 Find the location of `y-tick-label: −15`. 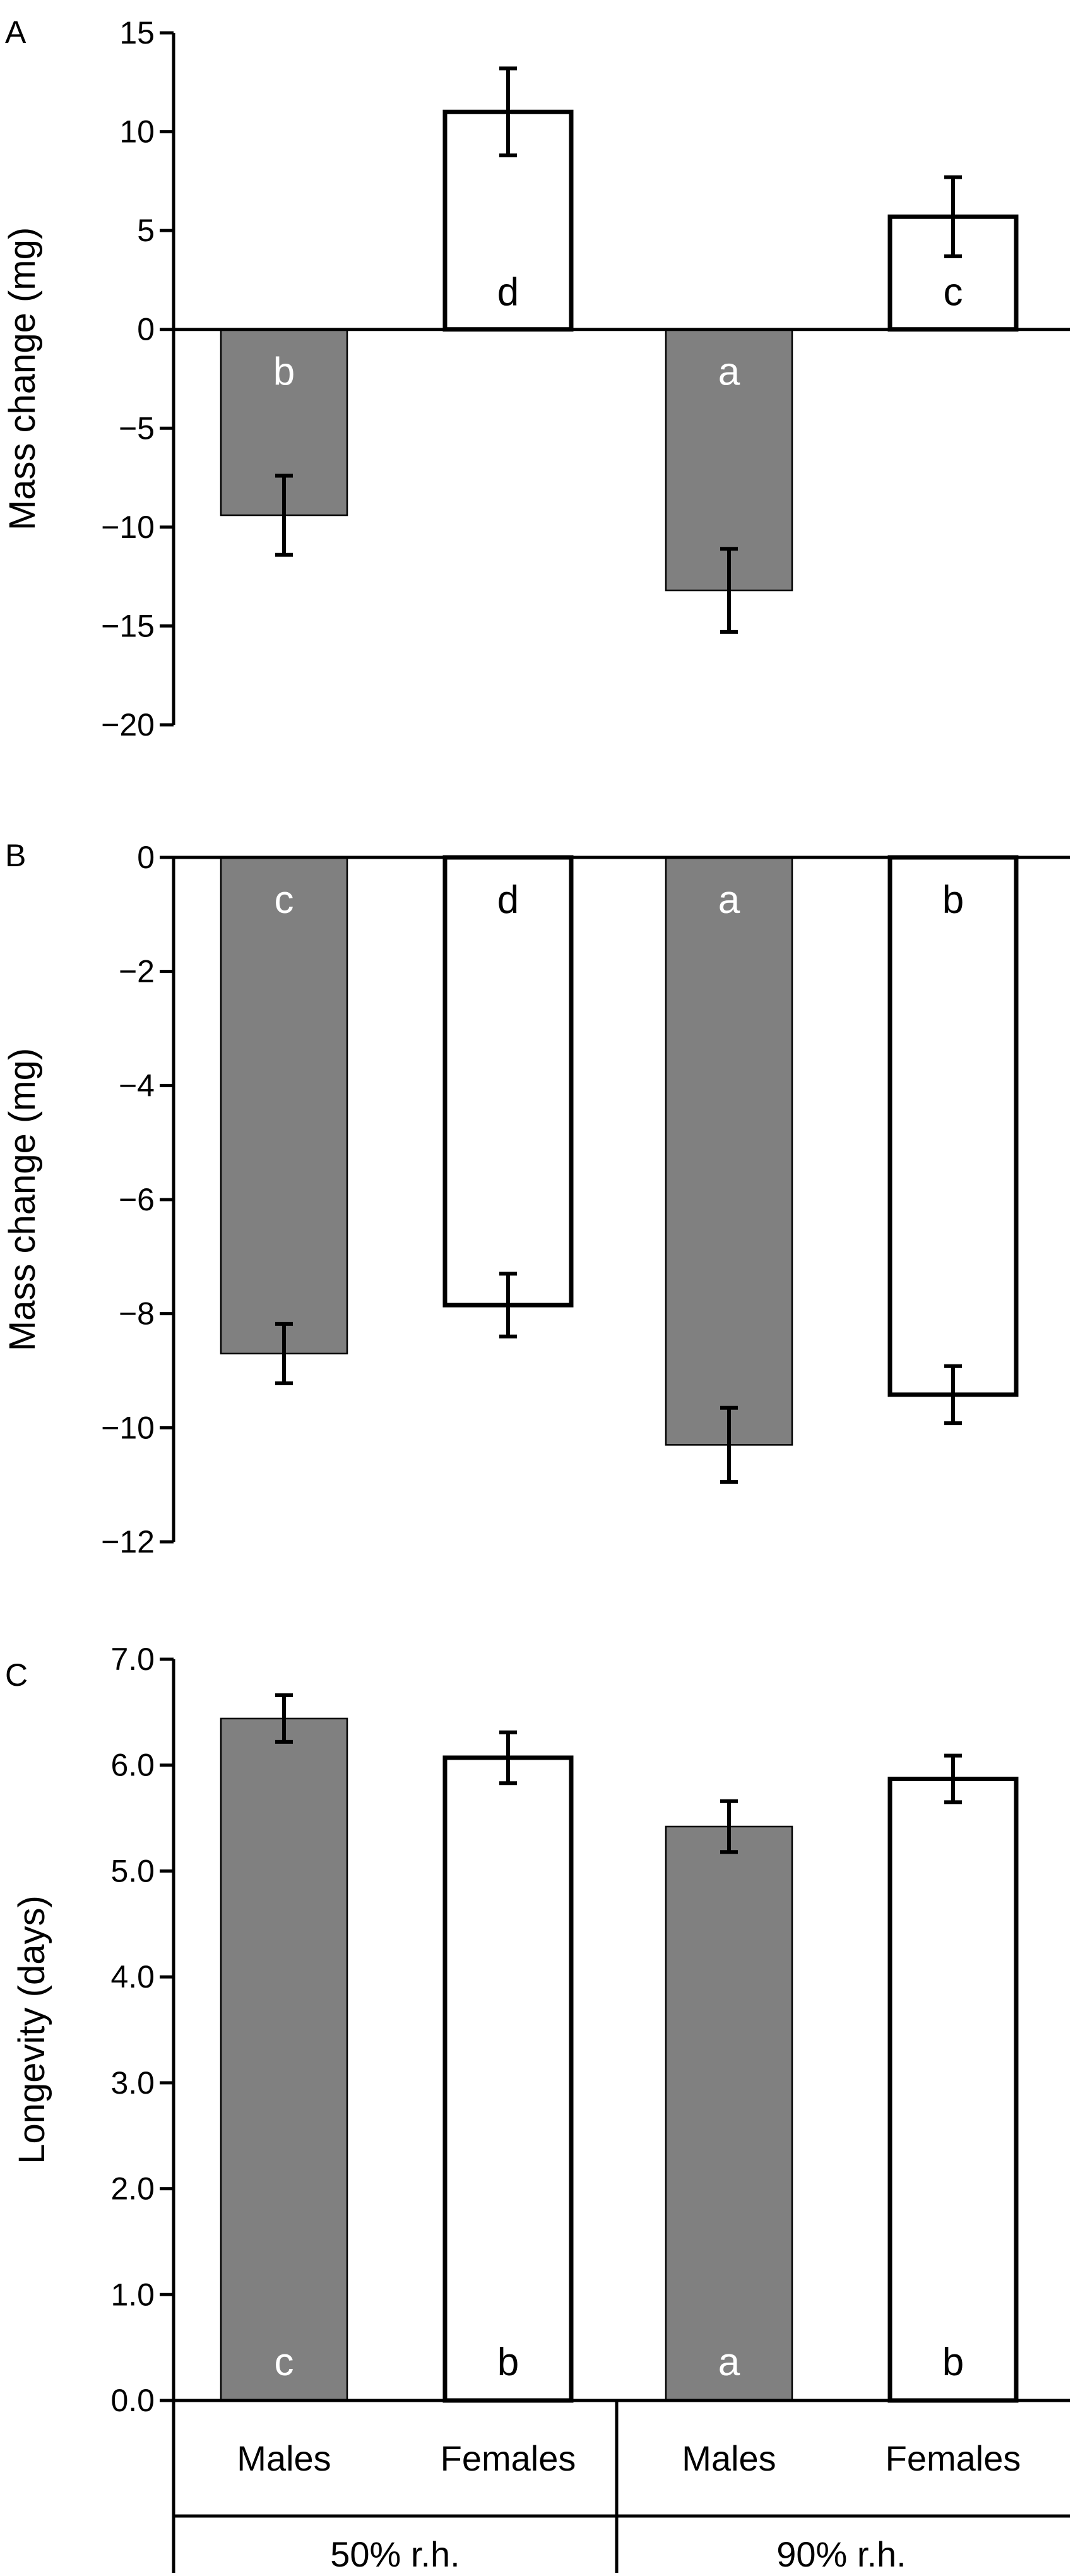

y-tick-label: −15 is located at coordinates (128, 625).